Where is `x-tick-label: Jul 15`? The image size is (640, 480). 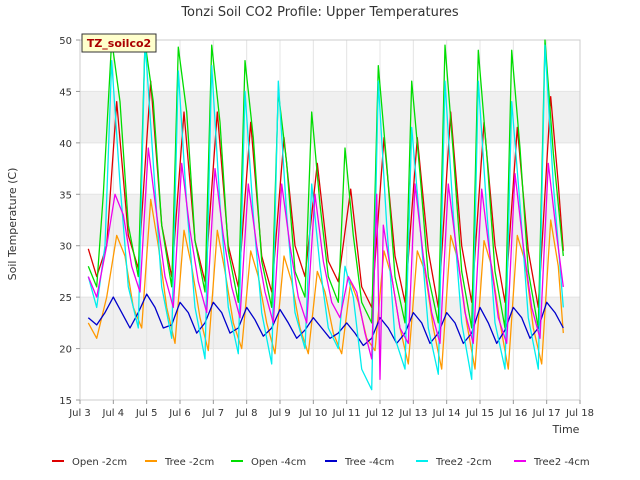
x-tick-label: Jul 15 is located at coordinates (479, 413).